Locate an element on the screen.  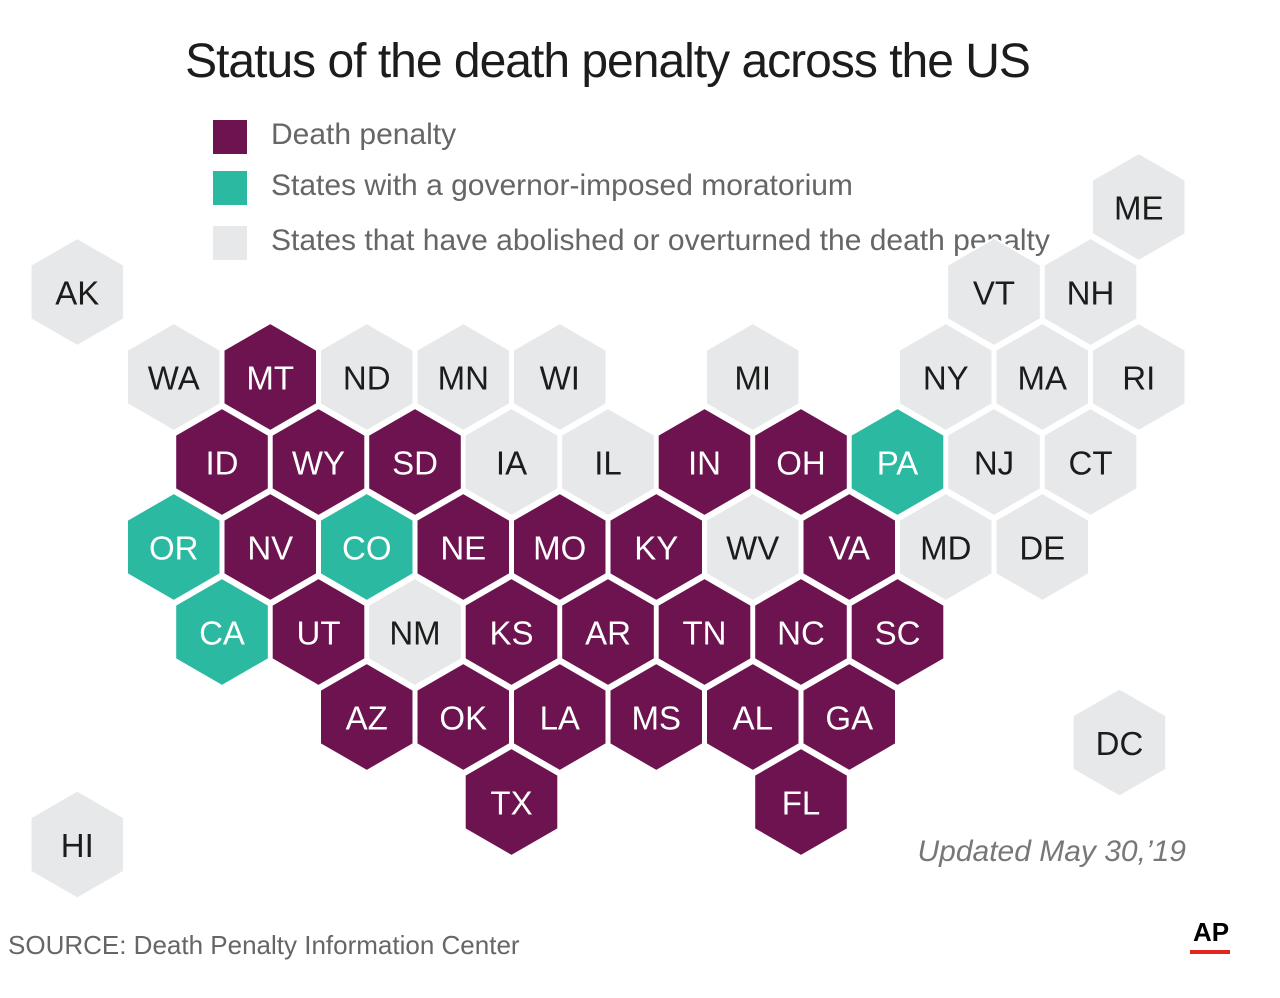
state-hex-wa: WA is located at coordinates (174, 377).